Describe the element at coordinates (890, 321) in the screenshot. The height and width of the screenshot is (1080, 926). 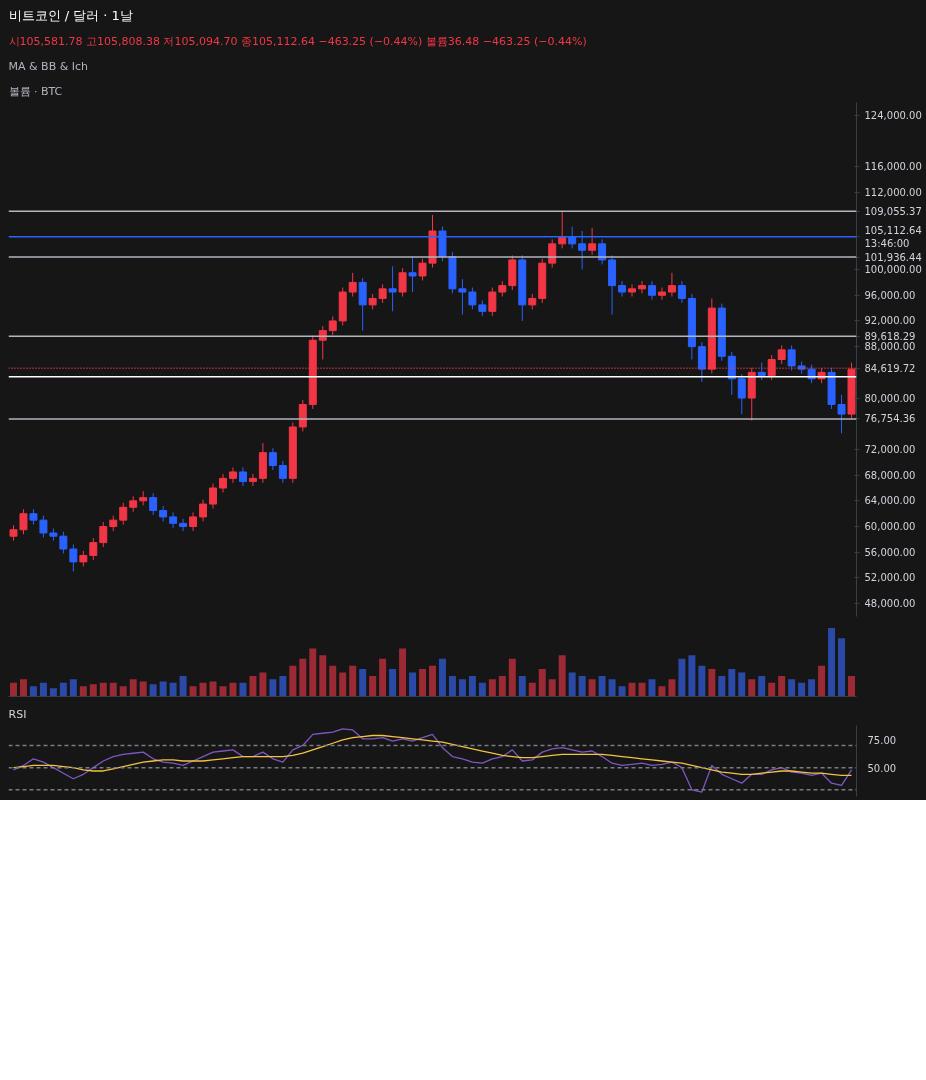
I see `y-tick-label: 92,000.00` at that location.